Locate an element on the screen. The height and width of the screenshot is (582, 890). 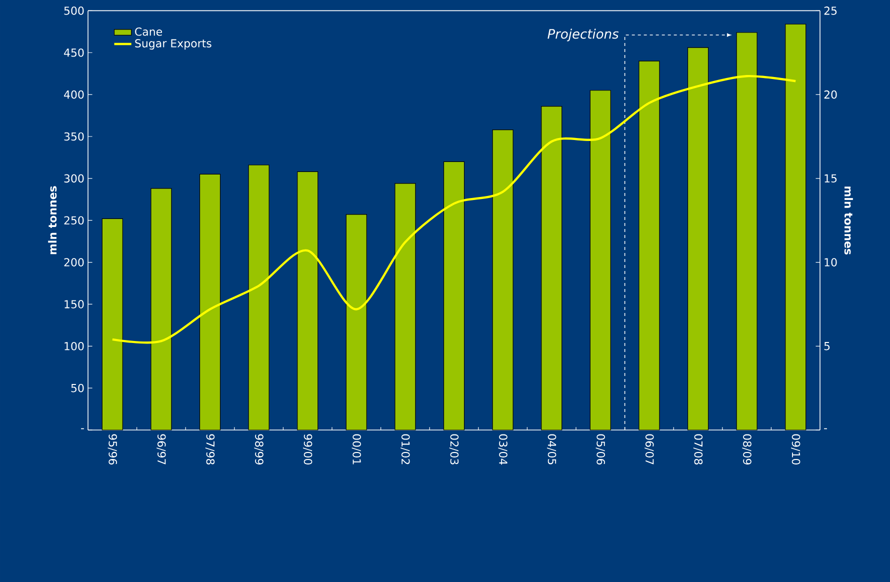
x-tick-label: 02/03 is located at coordinates (454, 449).